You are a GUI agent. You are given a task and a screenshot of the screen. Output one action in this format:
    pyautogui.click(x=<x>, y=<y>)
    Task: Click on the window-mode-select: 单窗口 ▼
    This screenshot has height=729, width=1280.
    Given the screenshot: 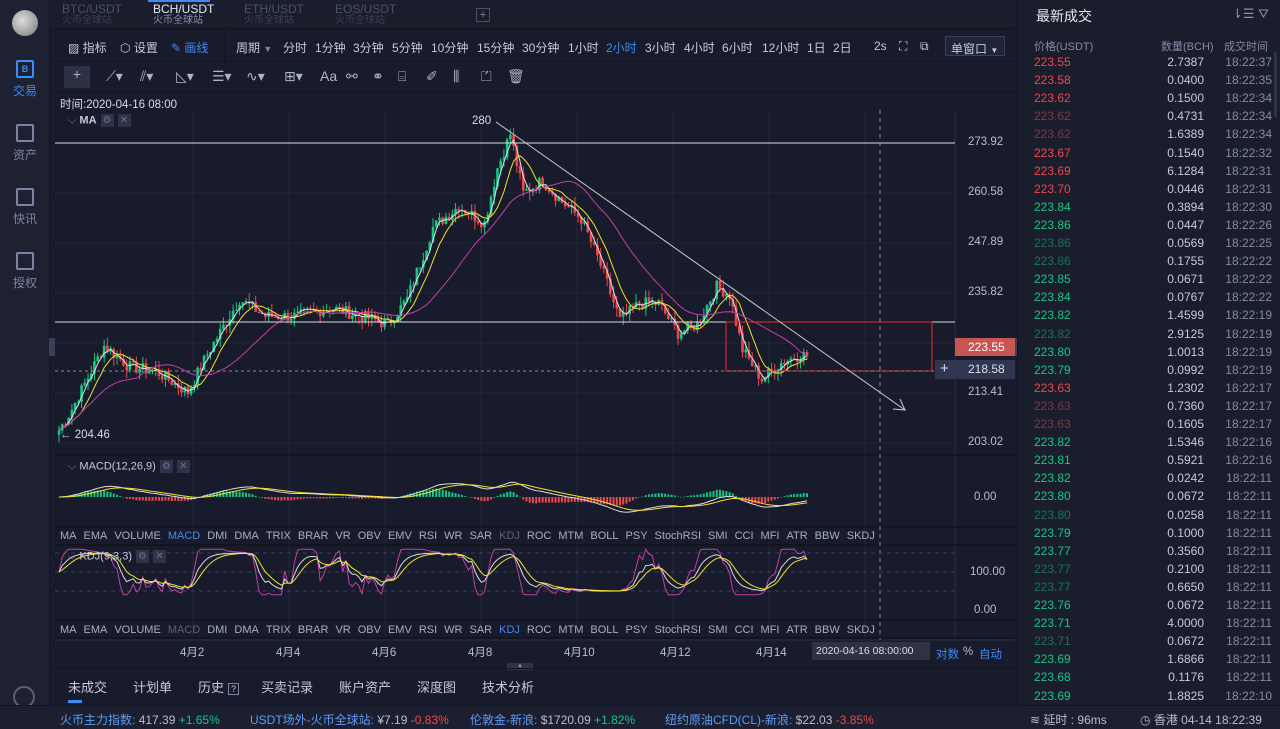 What is the action you would take?
    pyautogui.click(x=975, y=46)
    